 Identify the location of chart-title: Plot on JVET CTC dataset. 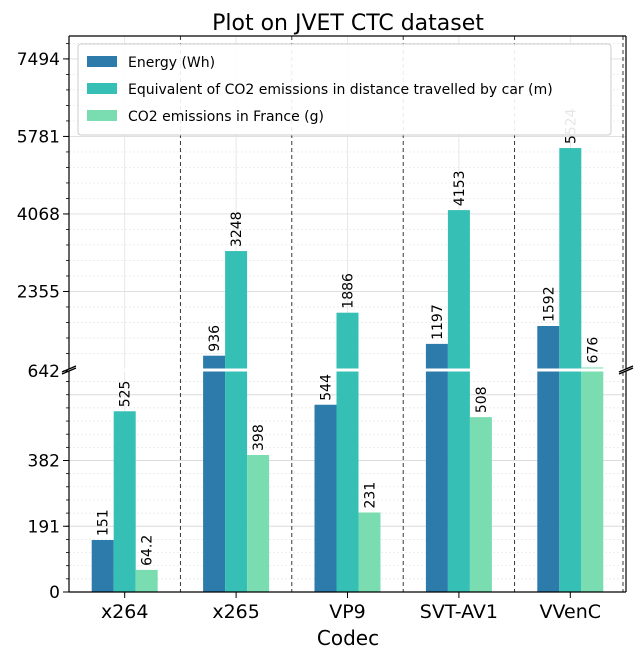
(348, 23).